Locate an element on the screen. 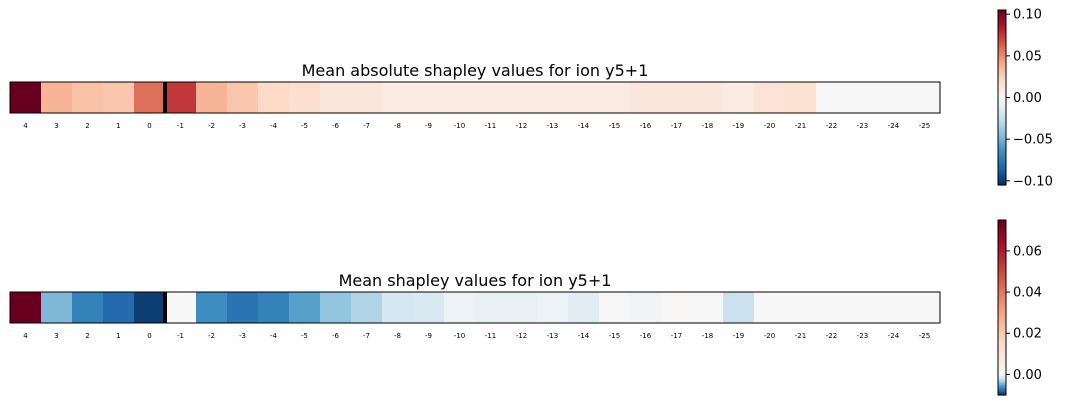 This screenshot has height=405, width=1068. x-tick-label: -20 is located at coordinates (769, 126).